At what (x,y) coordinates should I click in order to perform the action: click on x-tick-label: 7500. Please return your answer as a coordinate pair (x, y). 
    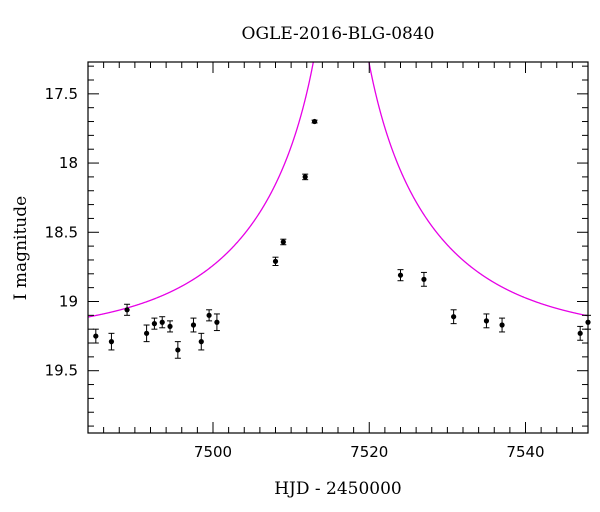
    Looking at the image, I should click on (213, 452).